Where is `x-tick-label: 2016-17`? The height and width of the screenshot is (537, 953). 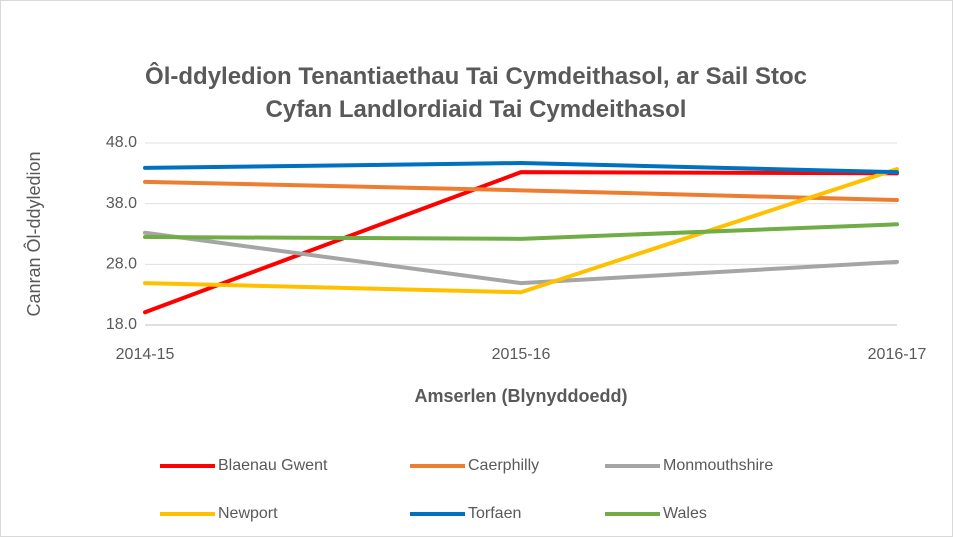
x-tick-label: 2016-17 is located at coordinates (897, 354).